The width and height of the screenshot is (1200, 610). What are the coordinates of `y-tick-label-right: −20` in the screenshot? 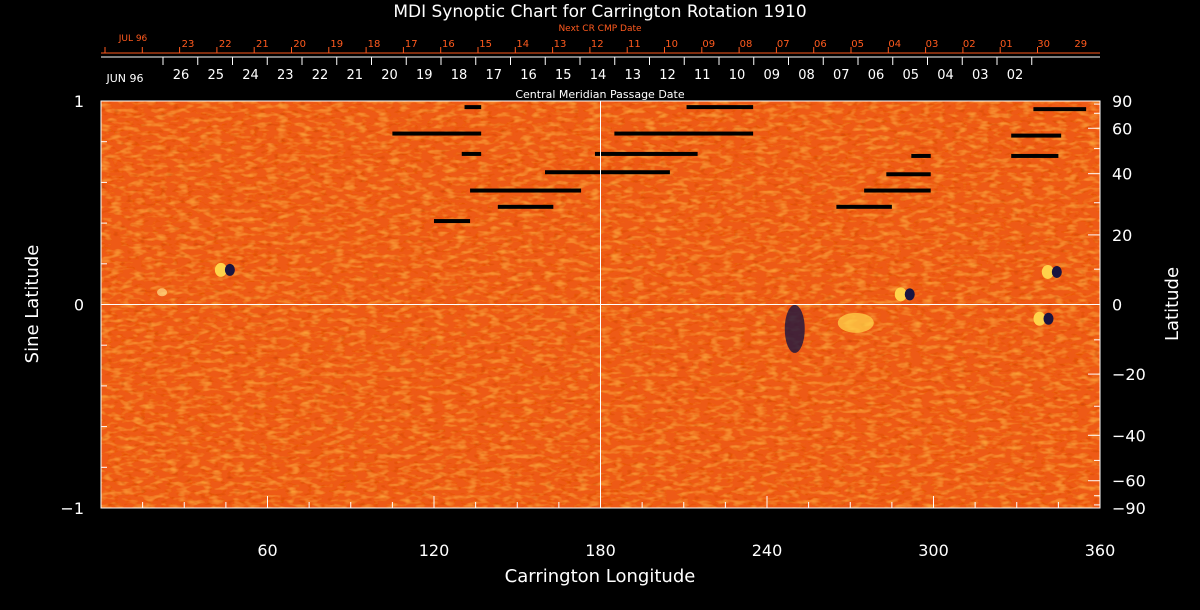 It's located at (1129, 374).